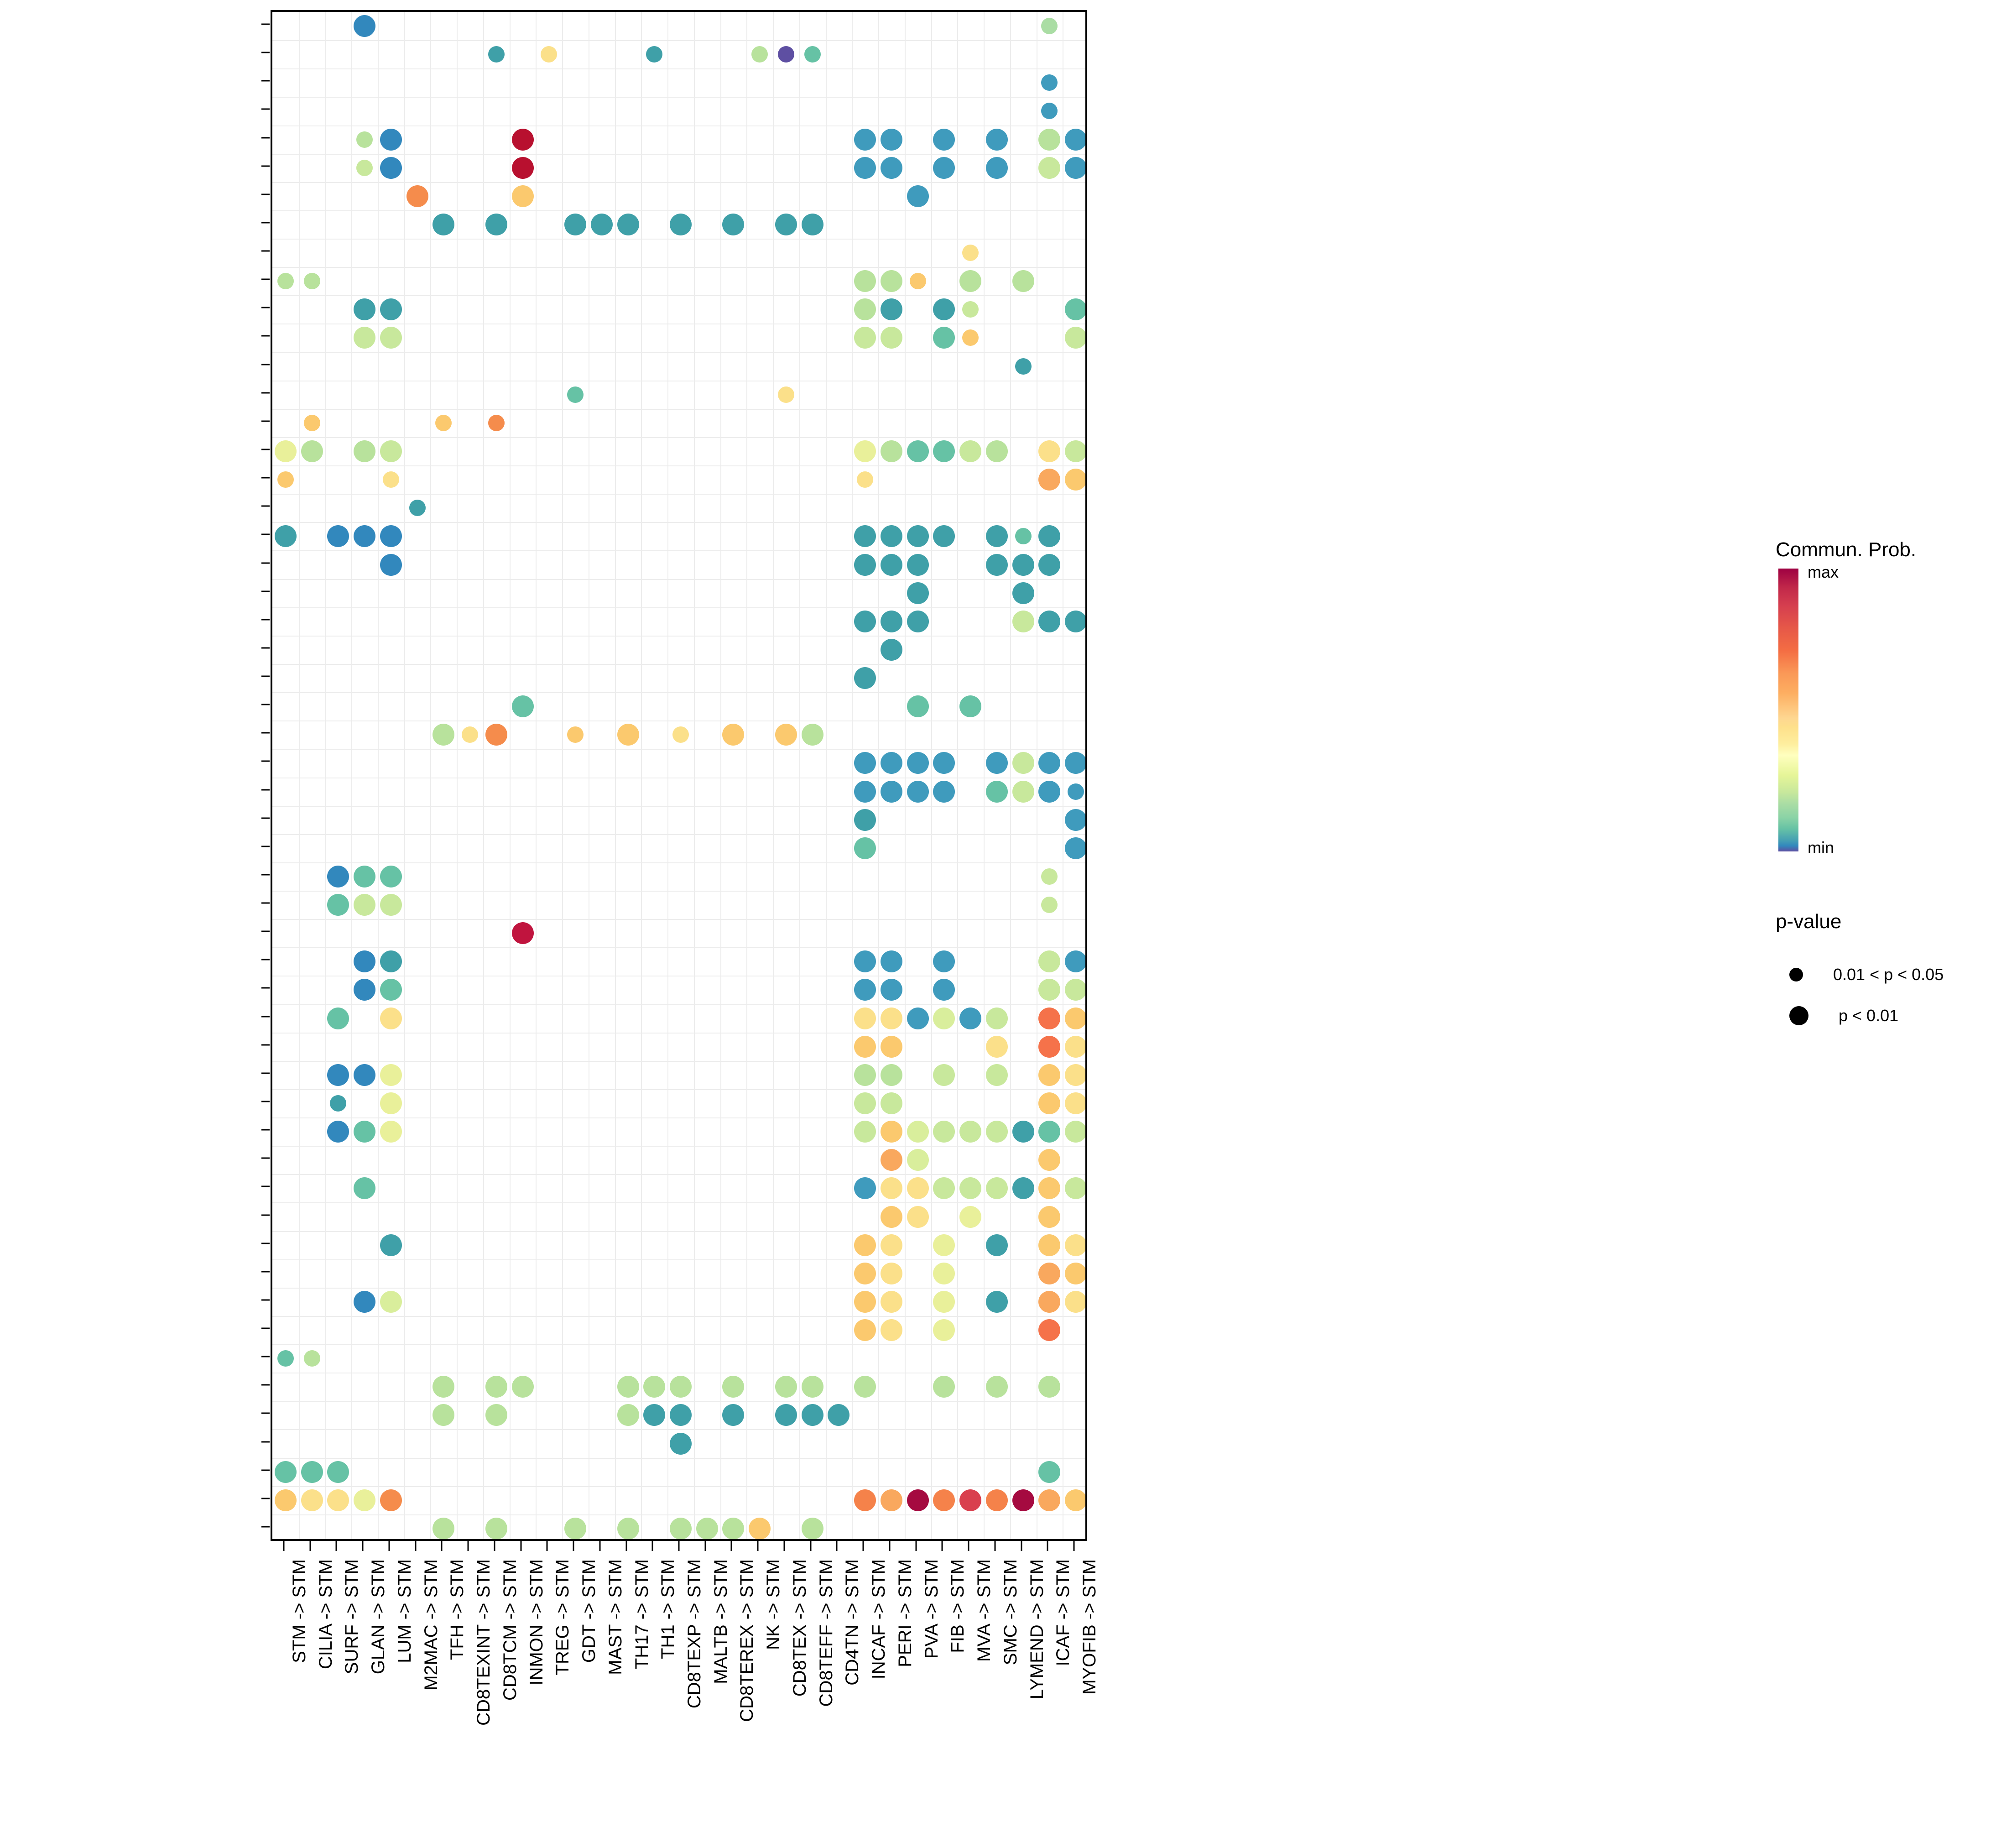 The width and height of the screenshot is (1996, 1848). I want to click on x-axis-tick-label: GLAN -> STM, so click(378, 1617).